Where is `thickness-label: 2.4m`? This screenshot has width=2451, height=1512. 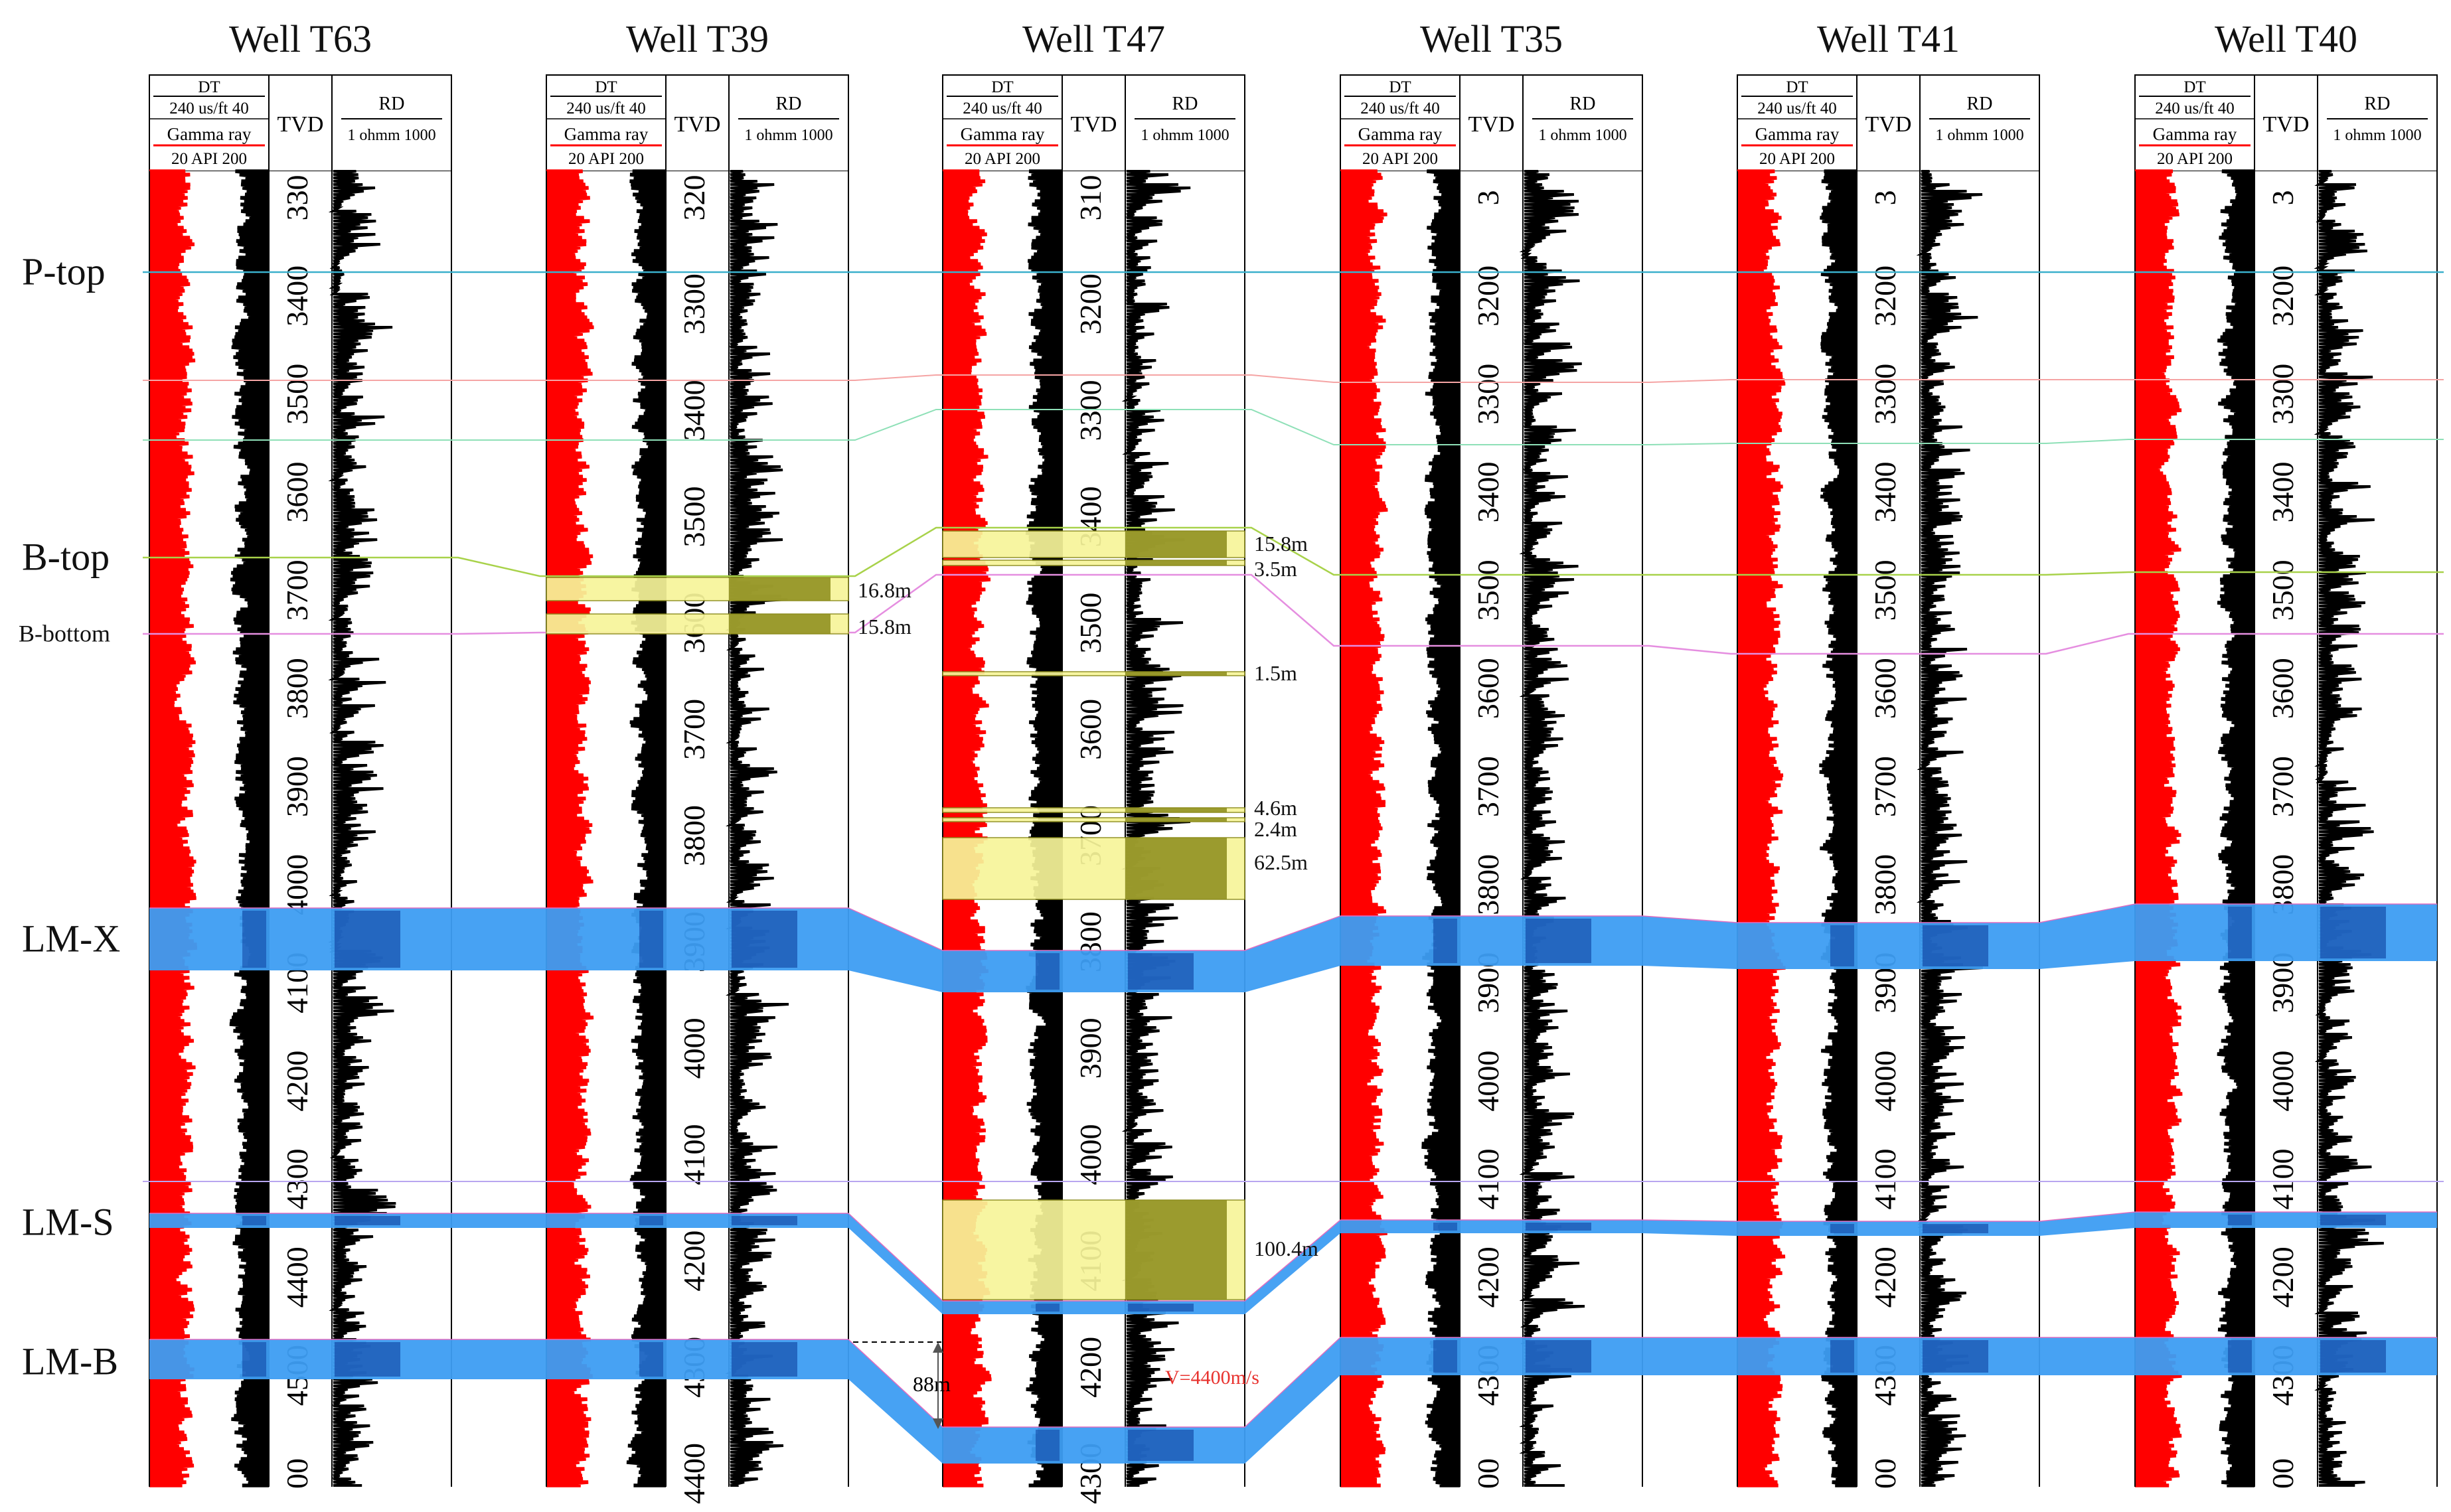 thickness-label: 2.4m is located at coordinates (1275, 829).